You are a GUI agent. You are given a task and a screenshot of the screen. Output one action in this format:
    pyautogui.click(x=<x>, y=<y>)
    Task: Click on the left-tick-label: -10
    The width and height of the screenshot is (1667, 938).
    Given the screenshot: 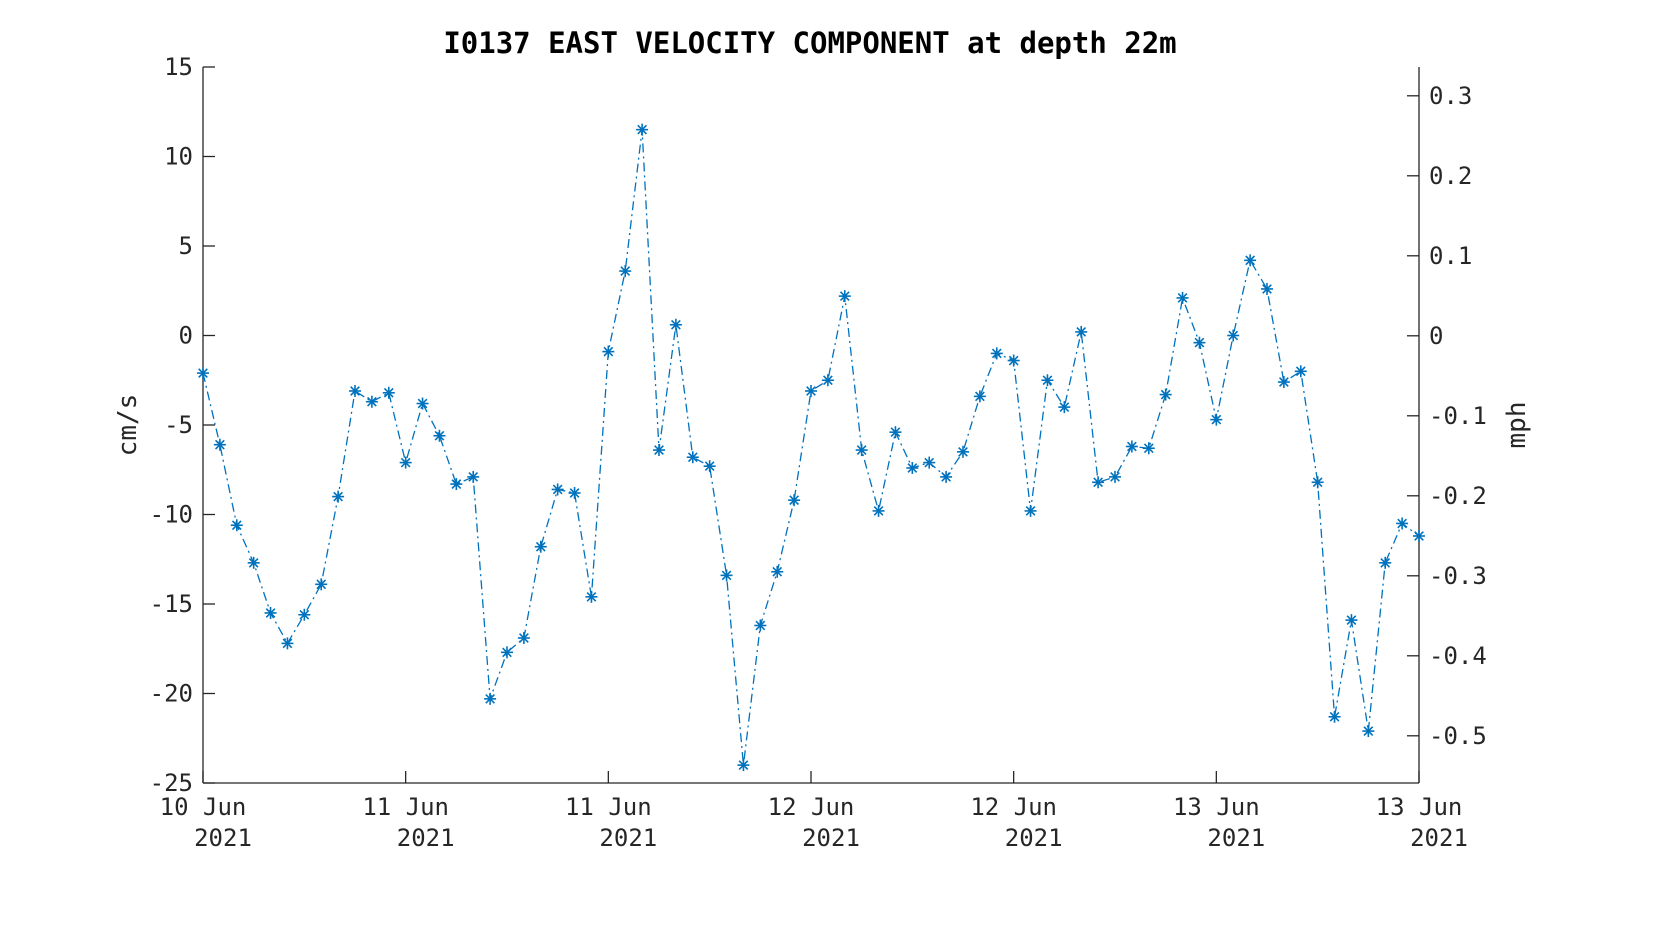 What is the action you would take?
    pyautogui.click(x=171, y=515)
    